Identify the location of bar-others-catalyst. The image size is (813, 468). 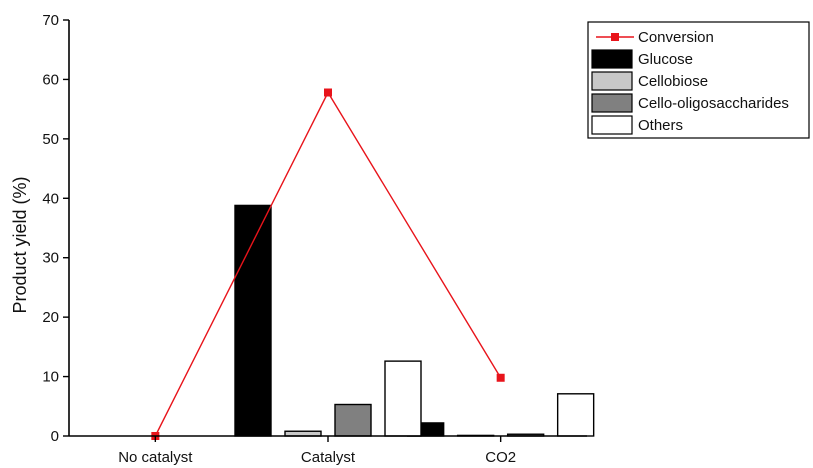
(403, 398).